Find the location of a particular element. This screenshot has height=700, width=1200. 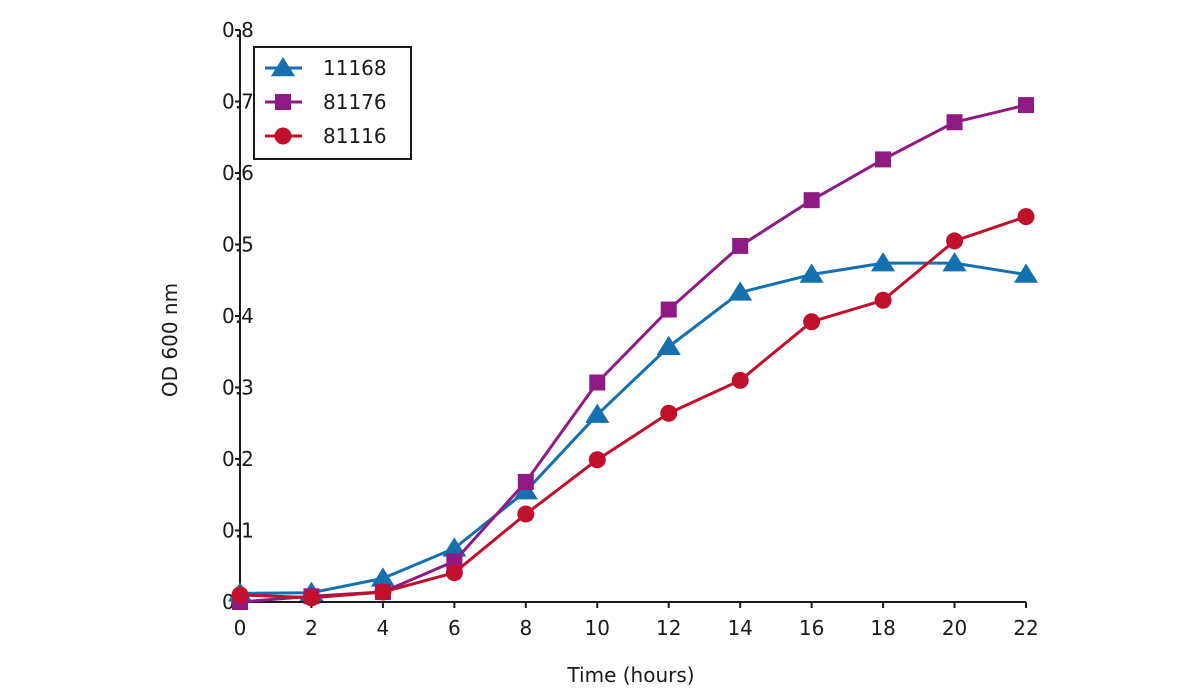

y-tick-label: 0.6 is located at coordinates (238, 173).